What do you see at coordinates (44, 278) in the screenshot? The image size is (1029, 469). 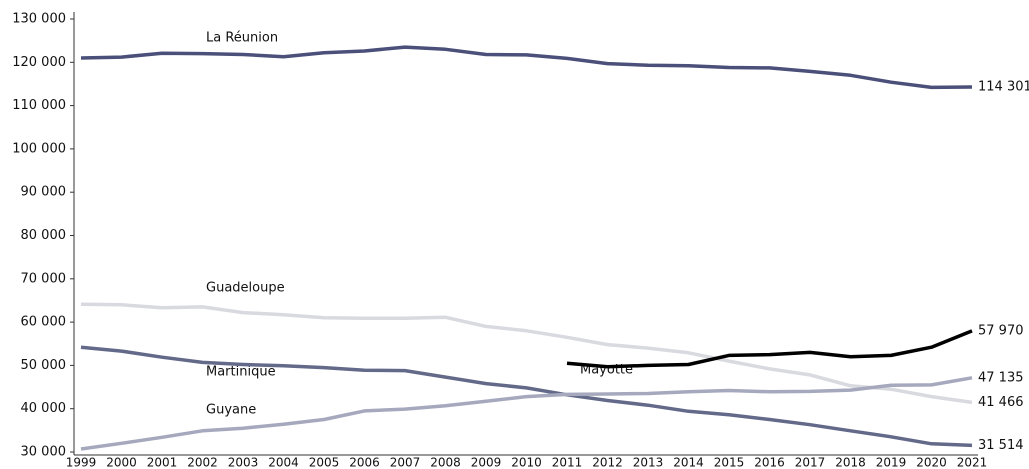 I see `y-tick-label: 70 000` at bounding box center [44, 278].